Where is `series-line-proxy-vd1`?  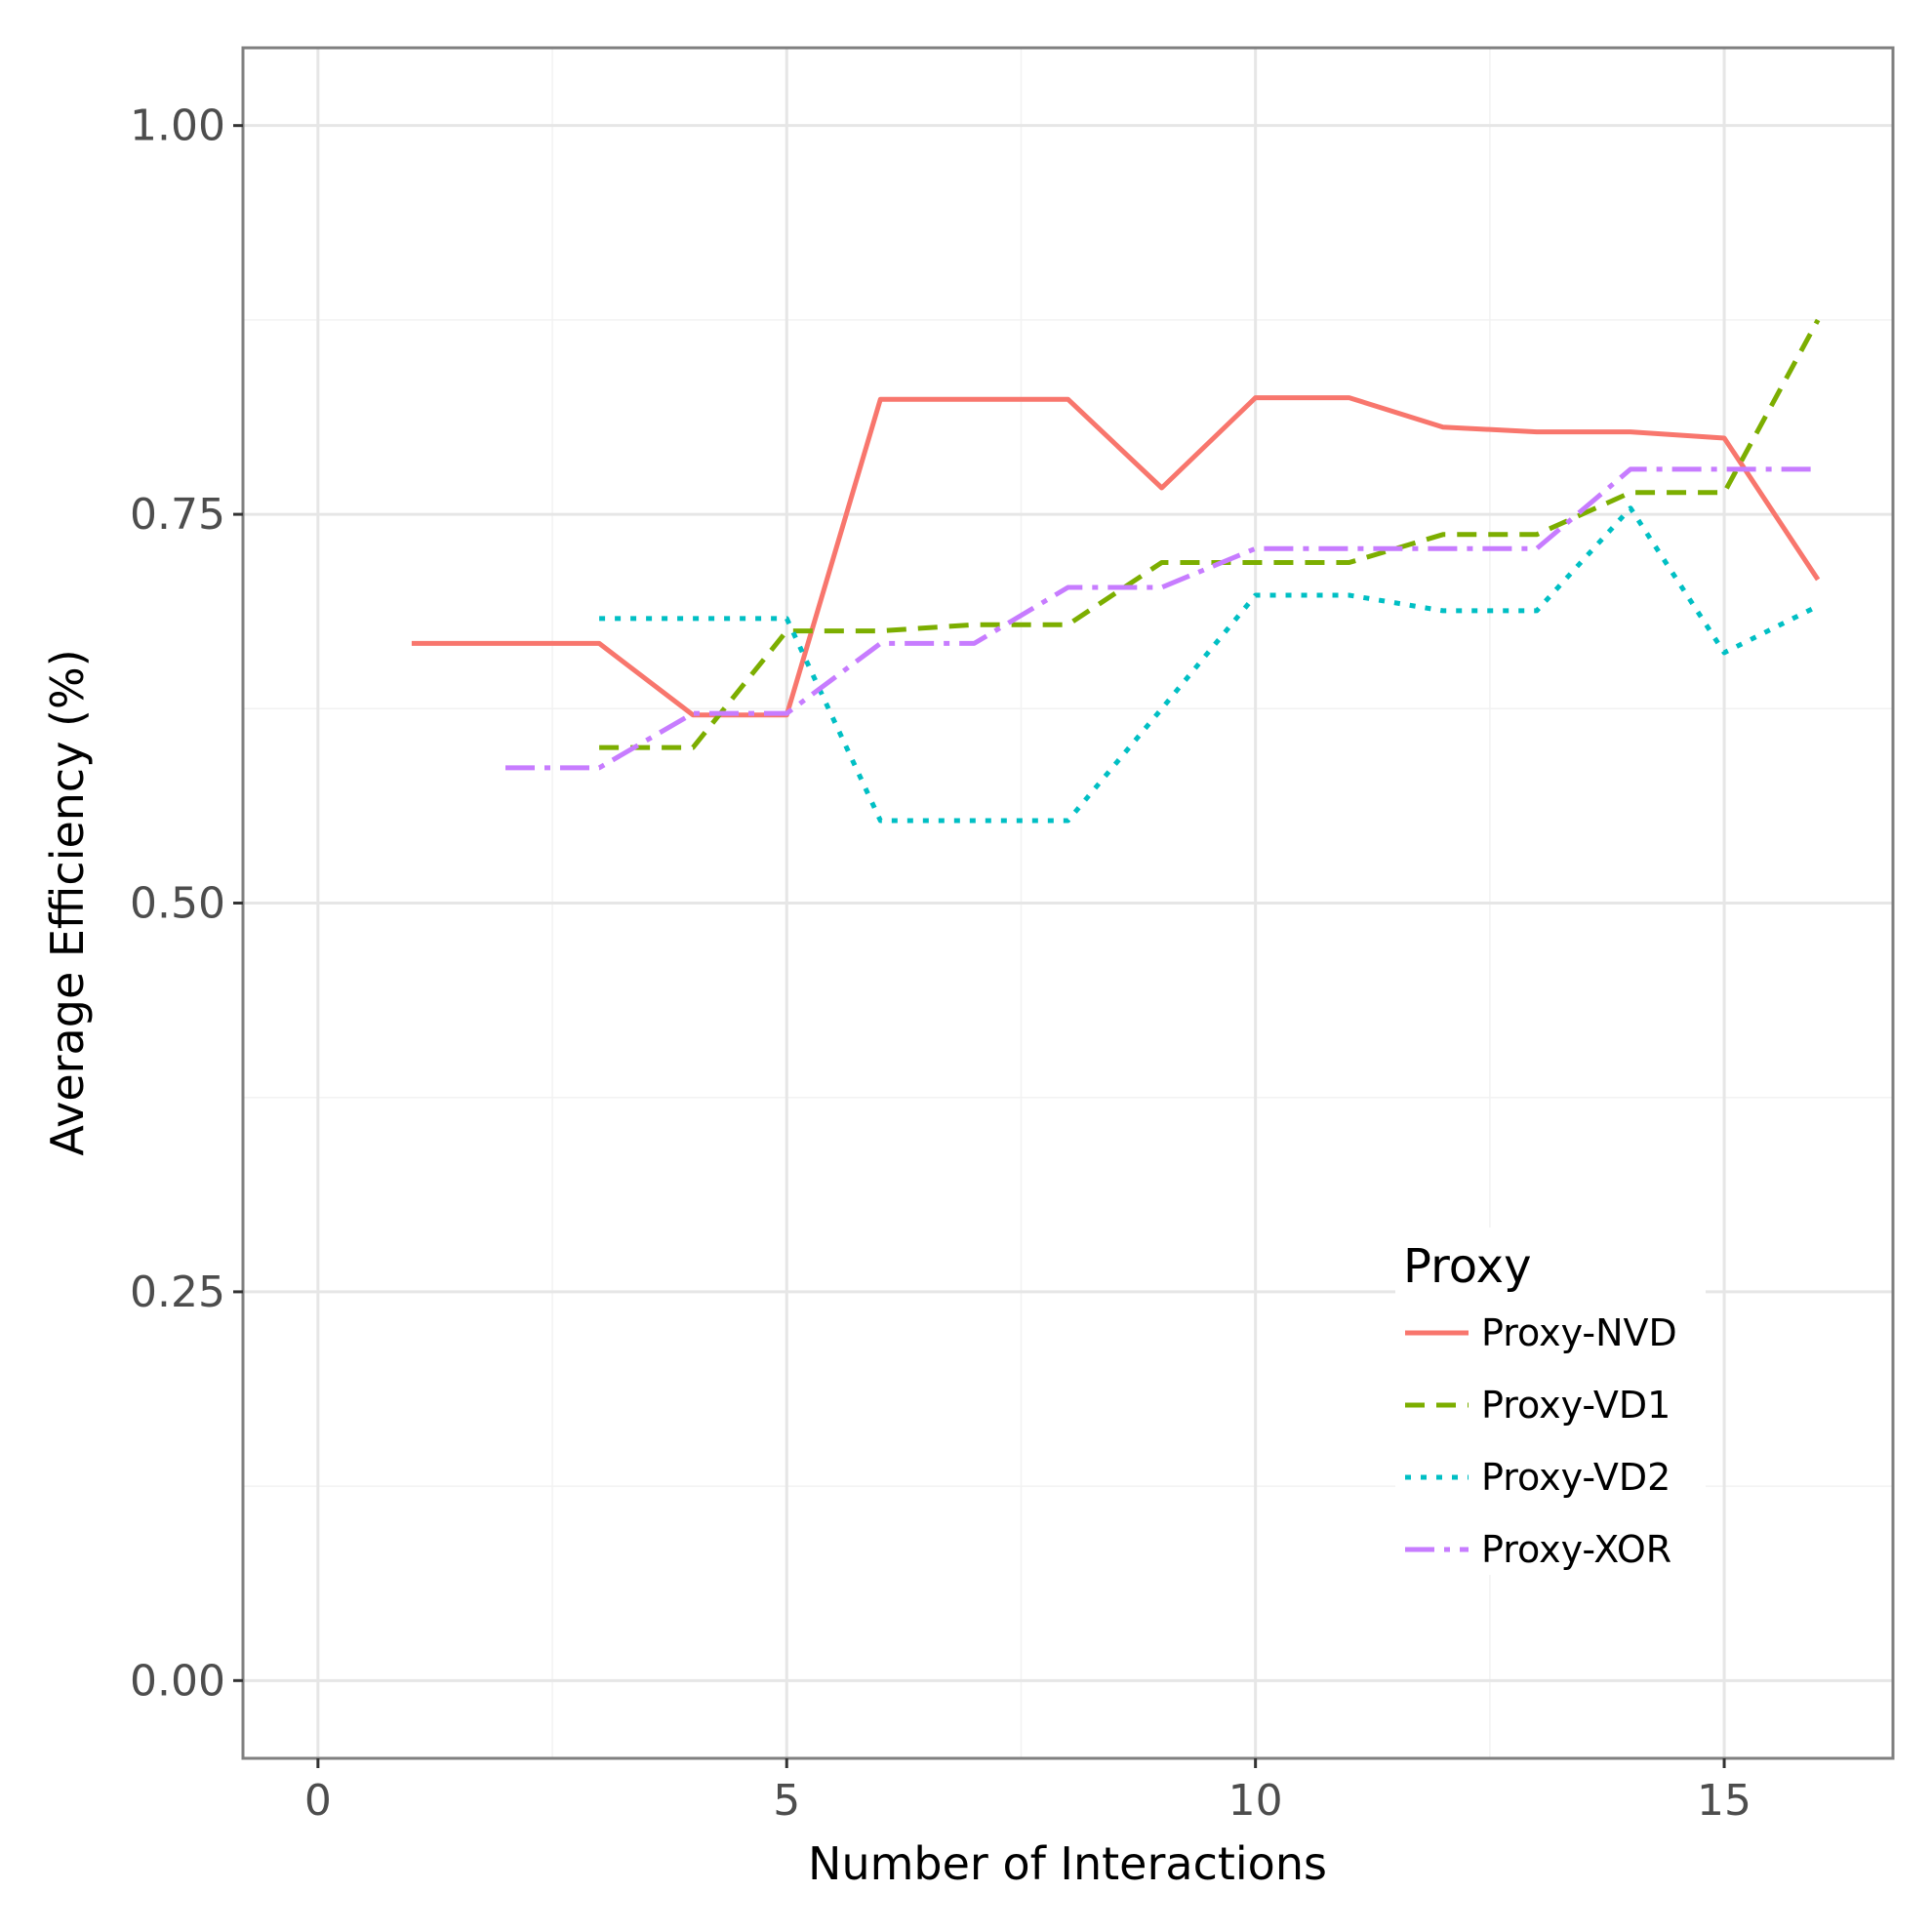 series-line-proxy-vd1 is located at coordinates (1210, 534).